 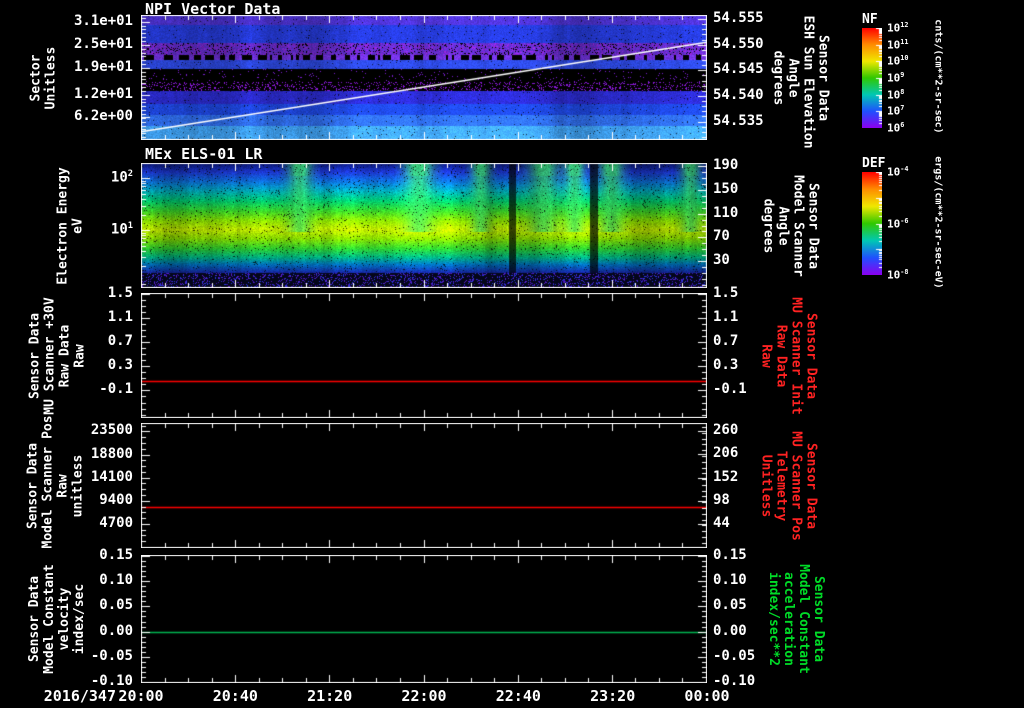 I want to click on colorbar-1-tick-label: 10⁶, so click(x=896, y=128).